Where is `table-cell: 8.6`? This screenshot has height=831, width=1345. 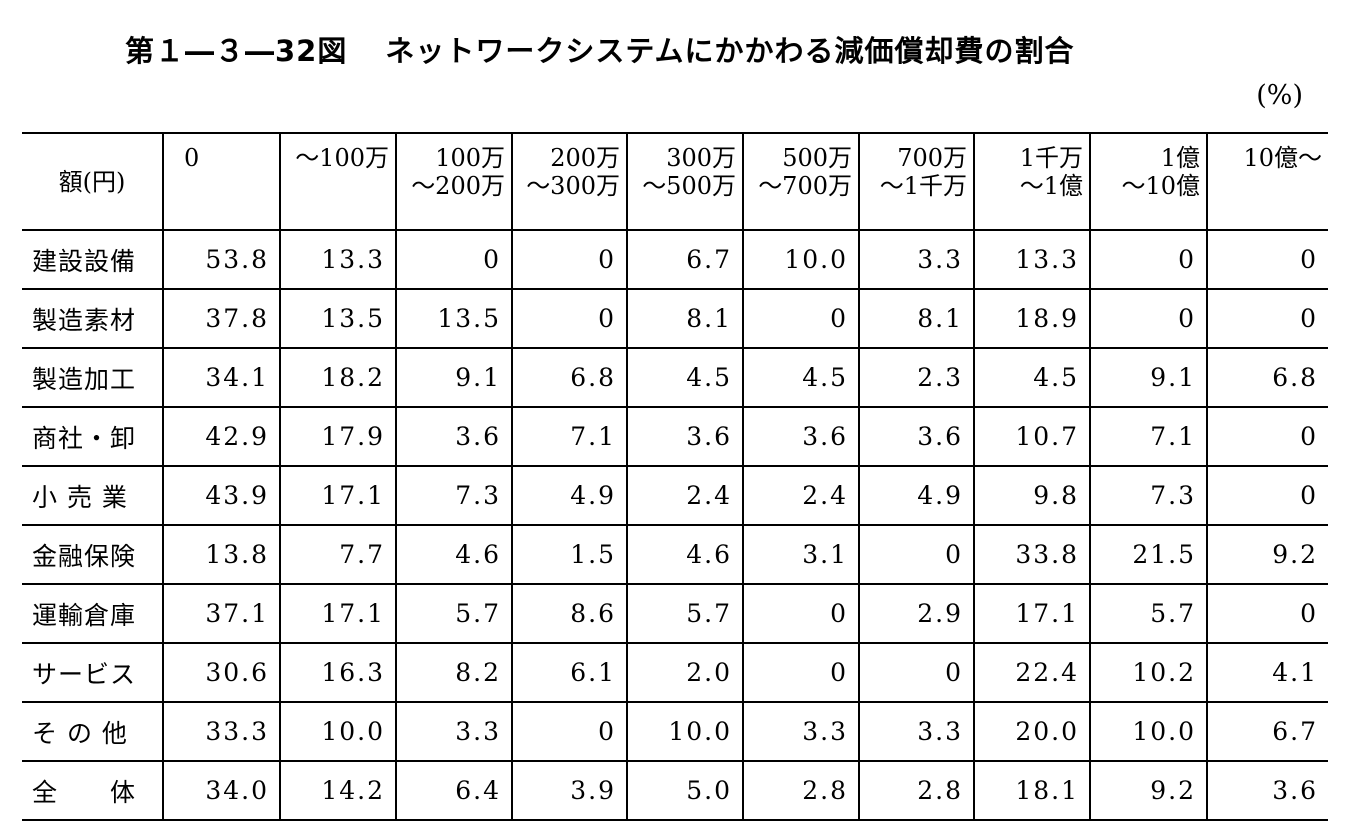
table-cell: 8.6 is located at coordinates (569, 613).